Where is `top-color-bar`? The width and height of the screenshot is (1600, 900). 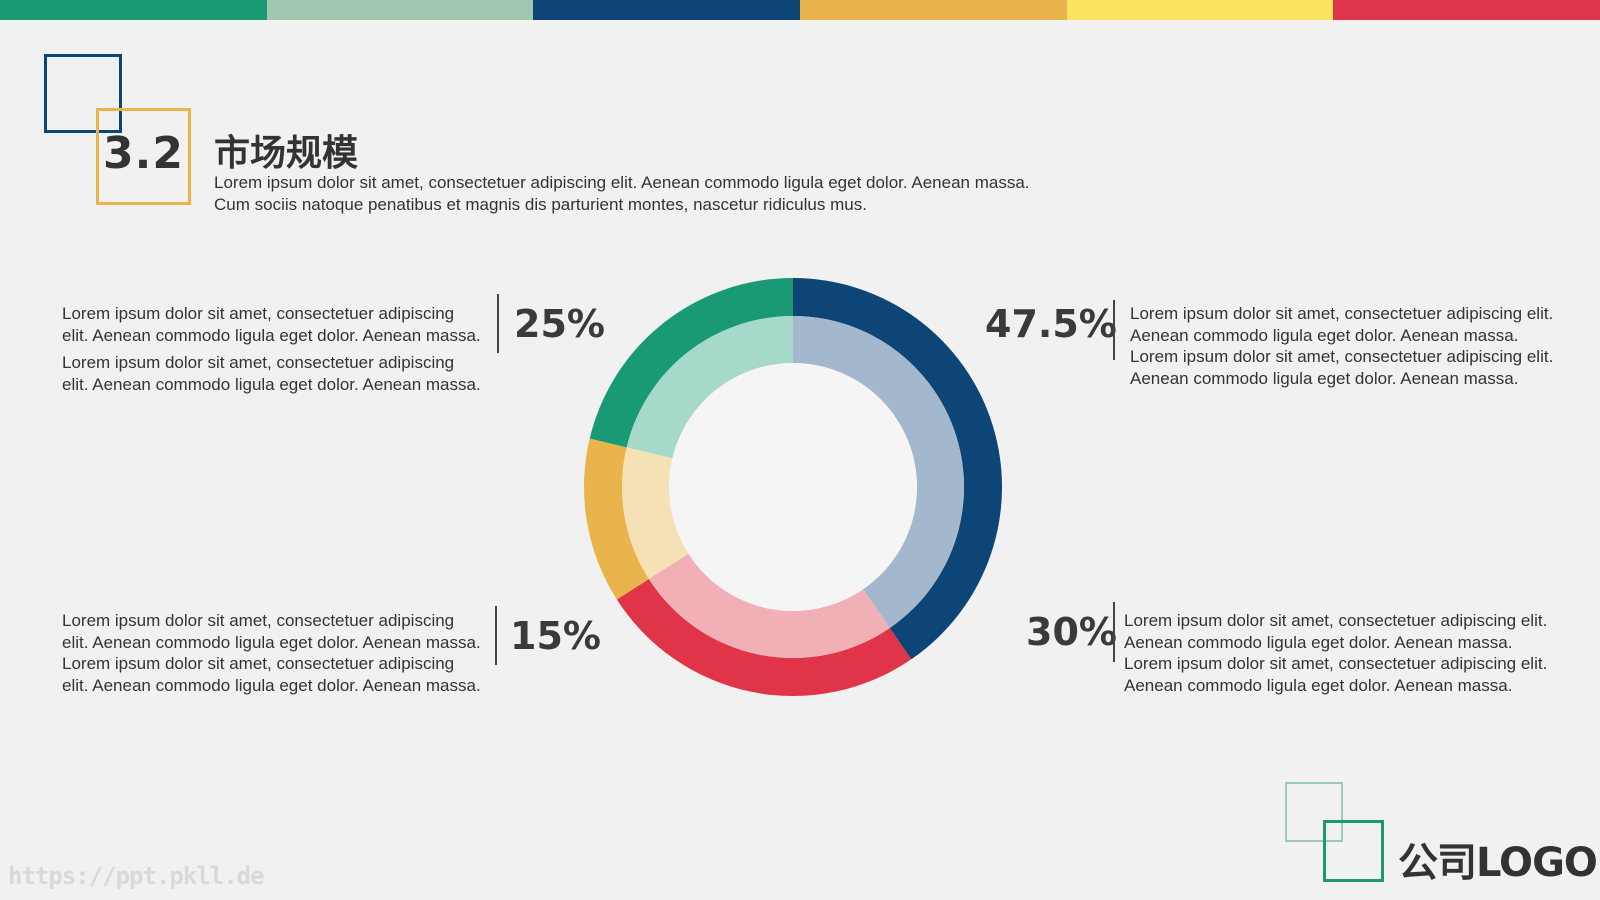 top-color-bar is located at coordinates (800, 10).